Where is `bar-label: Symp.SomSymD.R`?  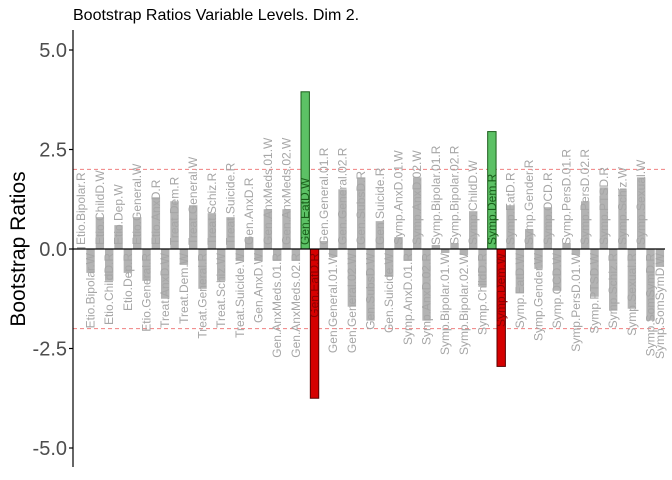
bar-label: Symp.SomSymD.R is located at coordinates (651, 305).